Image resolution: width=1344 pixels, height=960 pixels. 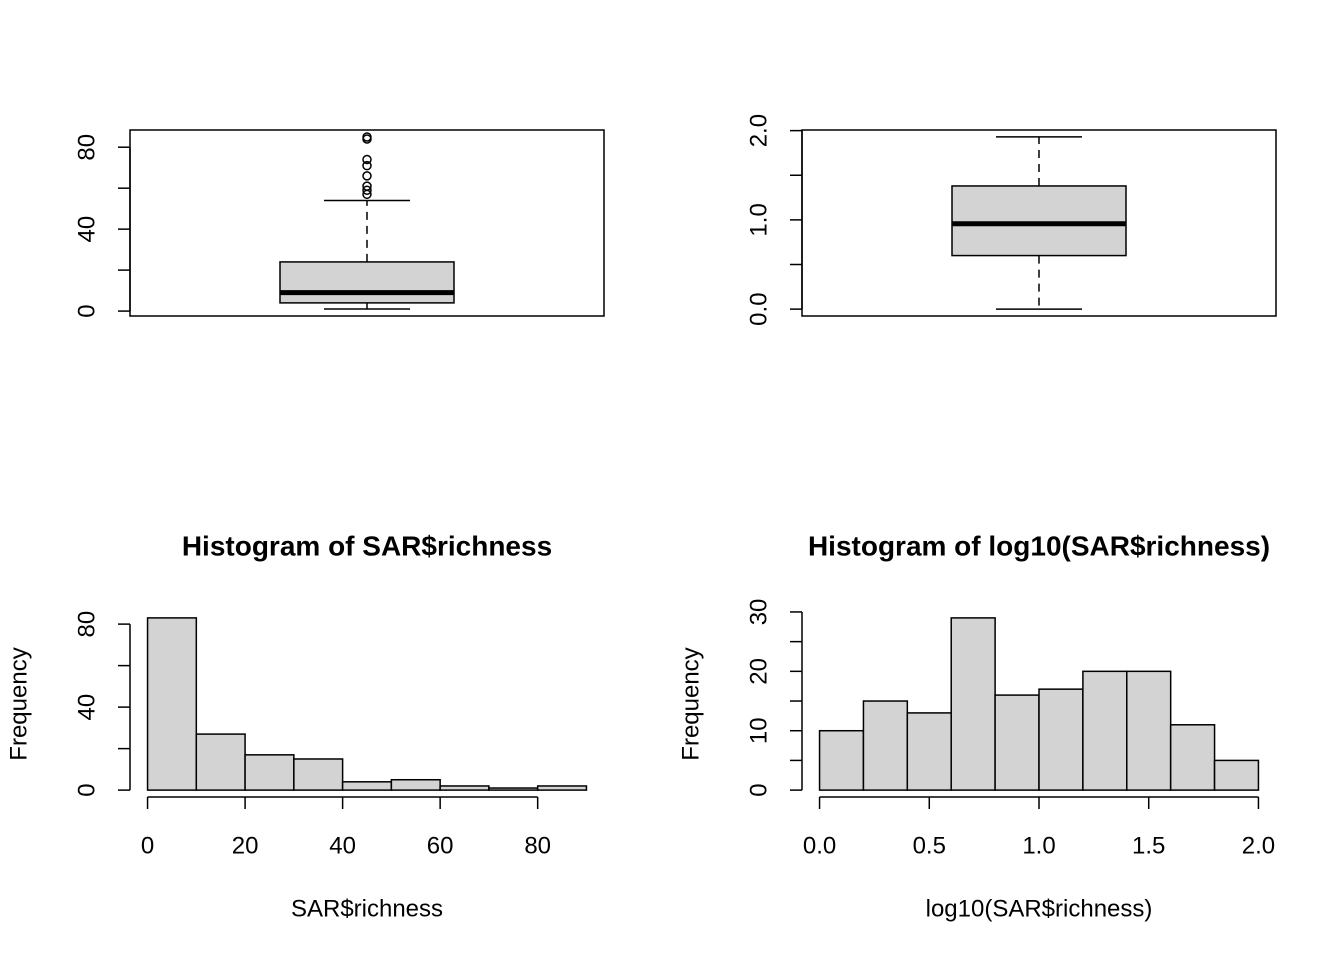 What do you see at coordinates (1258, 845) in the screenshot?
I see `x-tick-label: 2.0` at bounding box center [1258, 845].